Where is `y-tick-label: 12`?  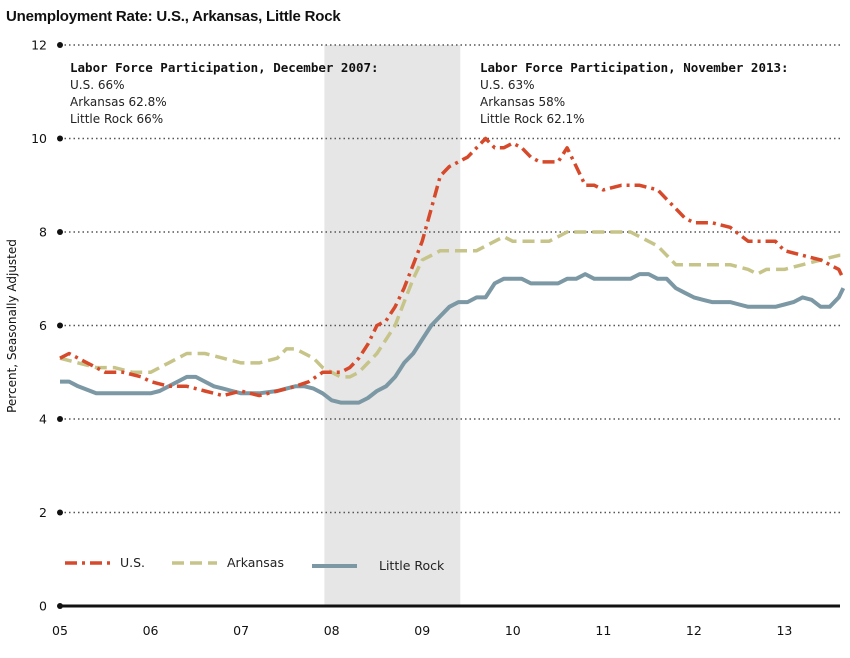
y-tick-label: 12 is located at coordinates (39, 45).